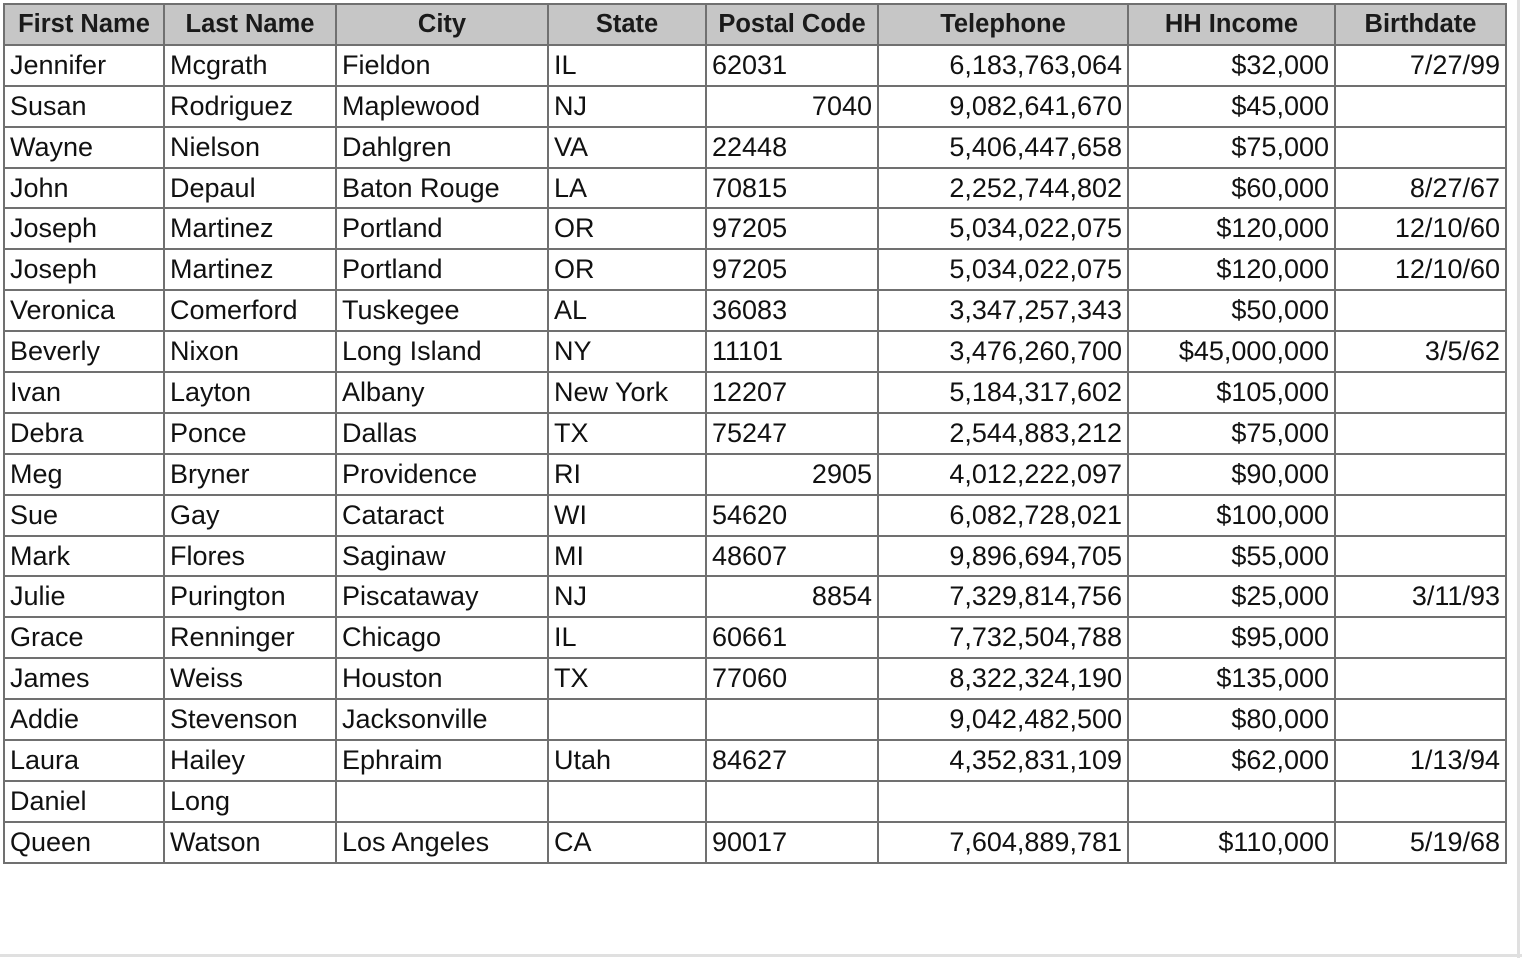 This screenshot has height=958, width=1522. I want to click on cell-first-name: Debra, so click(84, 433).